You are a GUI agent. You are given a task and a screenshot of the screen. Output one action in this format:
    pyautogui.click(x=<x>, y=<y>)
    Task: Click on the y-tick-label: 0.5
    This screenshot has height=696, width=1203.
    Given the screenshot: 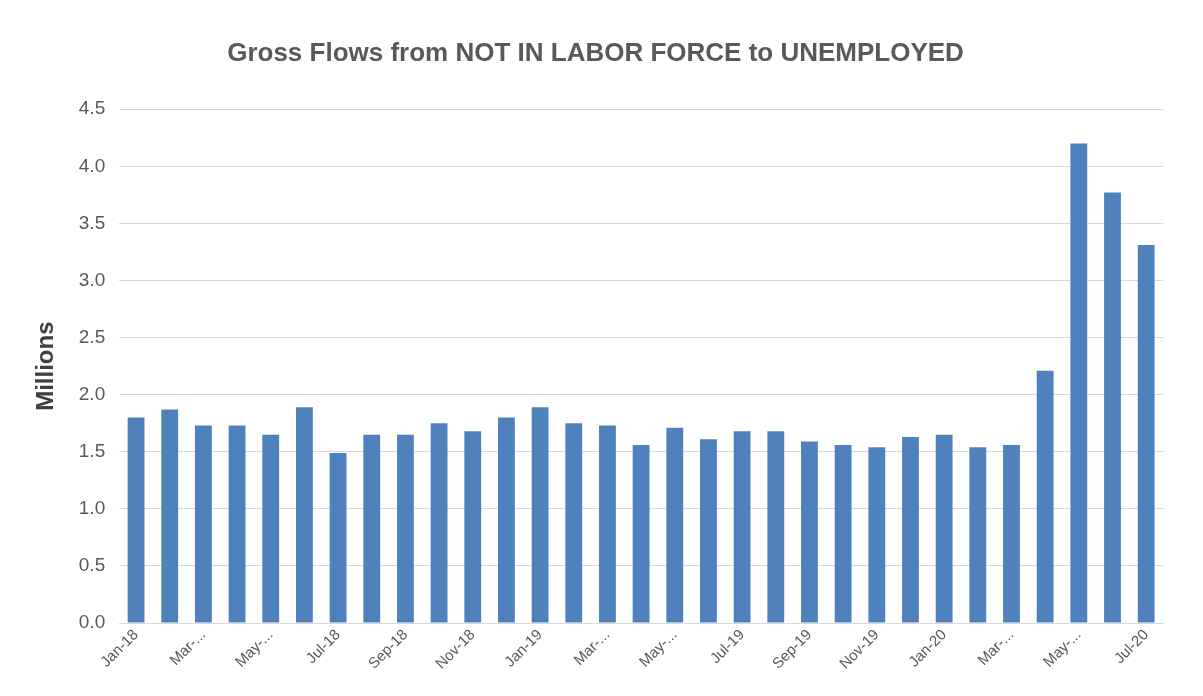 What is the action you would take?
    pyautogui.click(x=92, y=565)
    